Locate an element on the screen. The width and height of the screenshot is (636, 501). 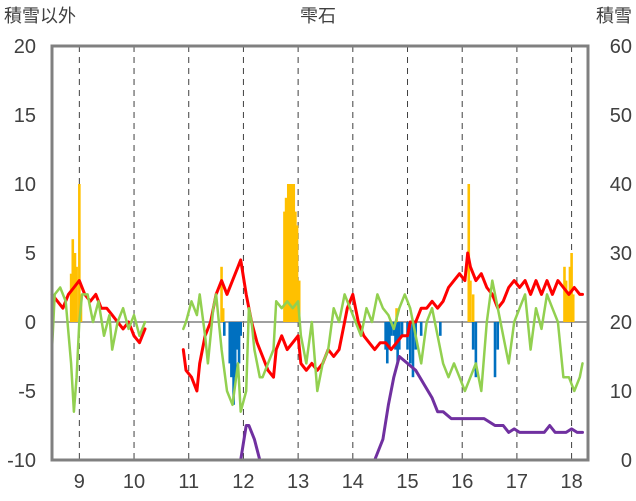
left-y-tick-label: 5 is located at coordinates (30, 254).